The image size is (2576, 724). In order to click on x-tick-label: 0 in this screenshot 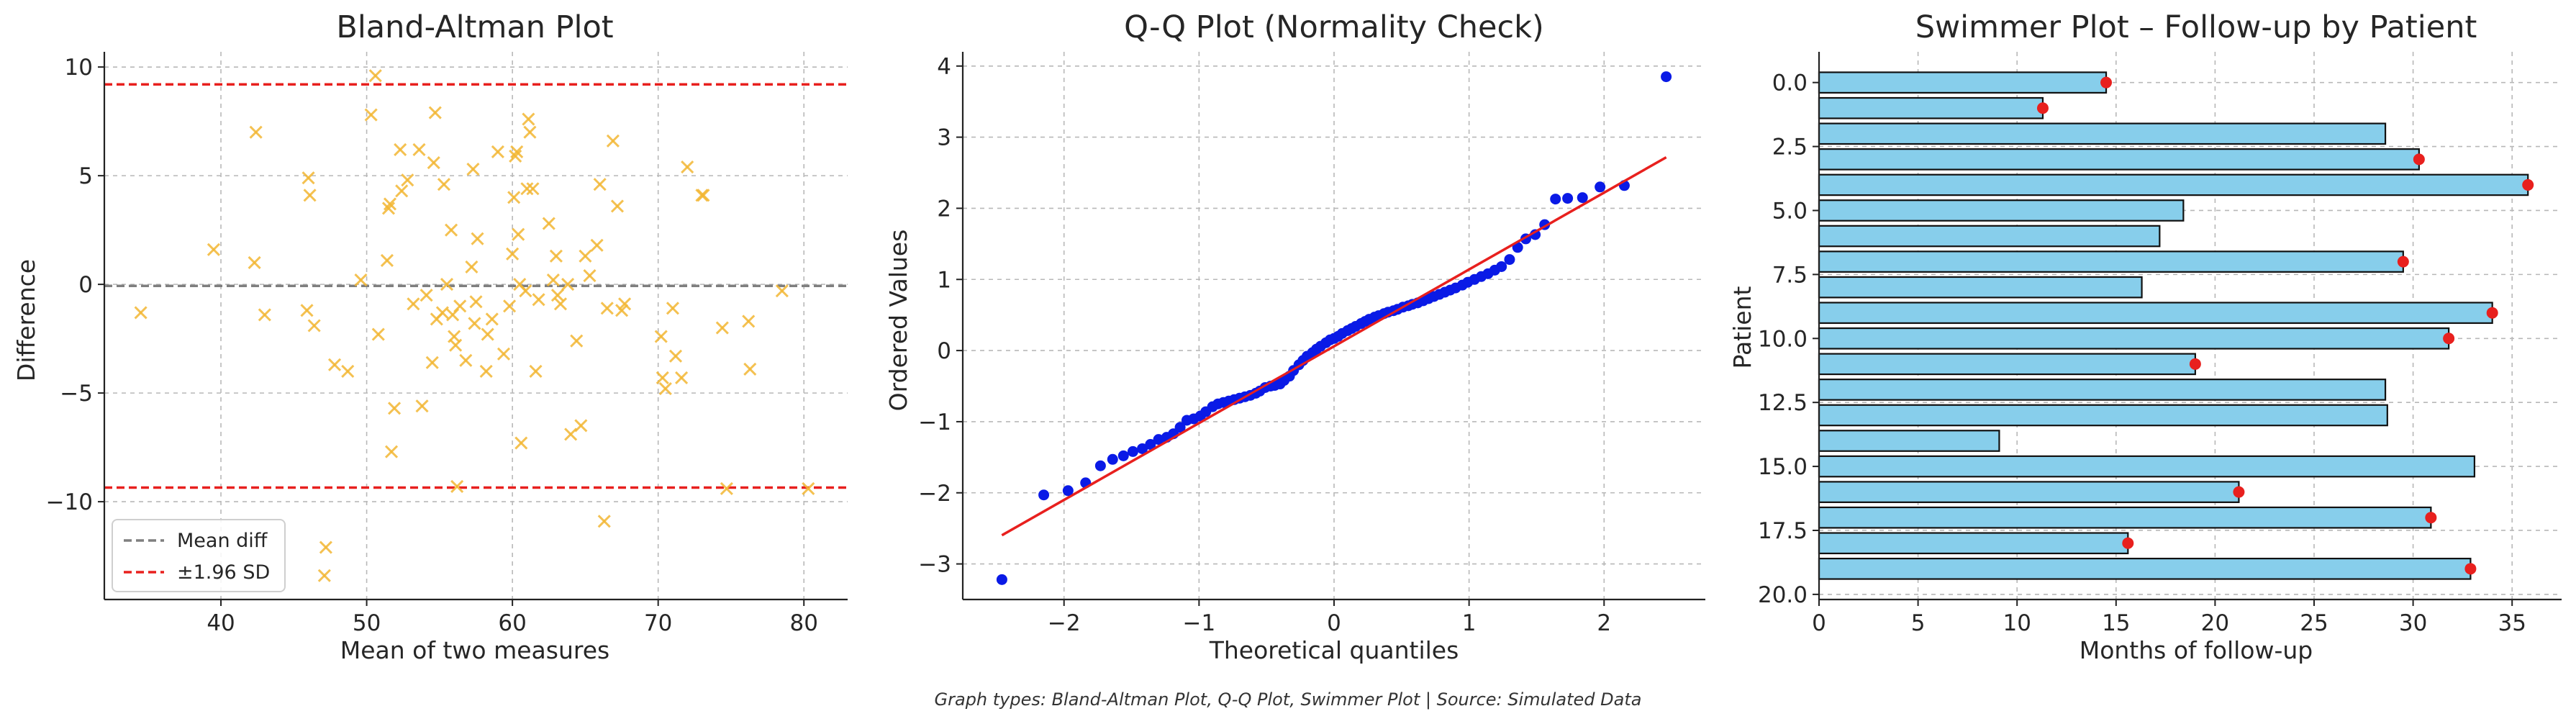, I will do `click(1819, 623)`.